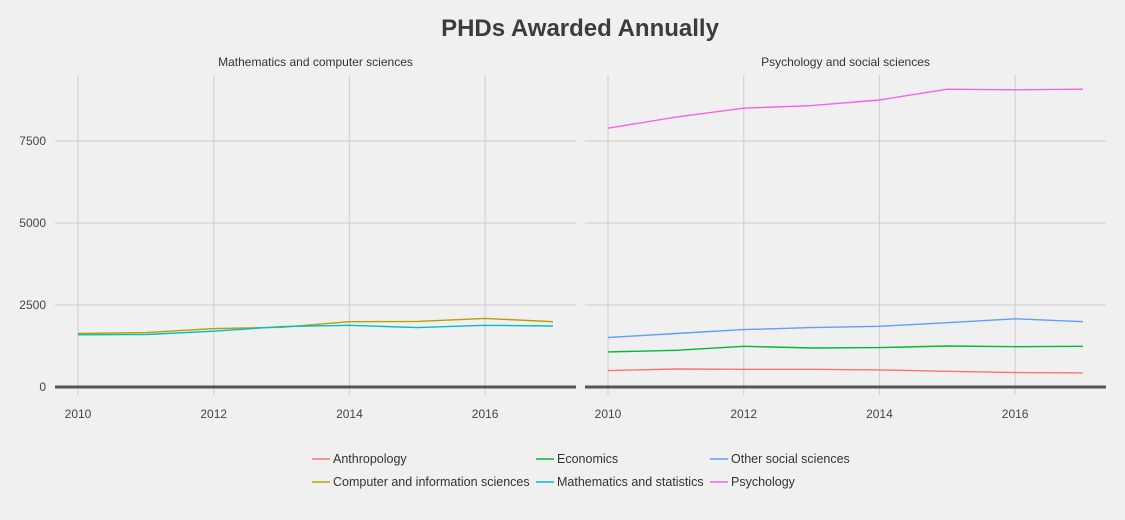 The width and height of the screenshot is (1125, 520). I want to click on panel-strip-label: Mathematics and computer sciences, so click(315, 62).